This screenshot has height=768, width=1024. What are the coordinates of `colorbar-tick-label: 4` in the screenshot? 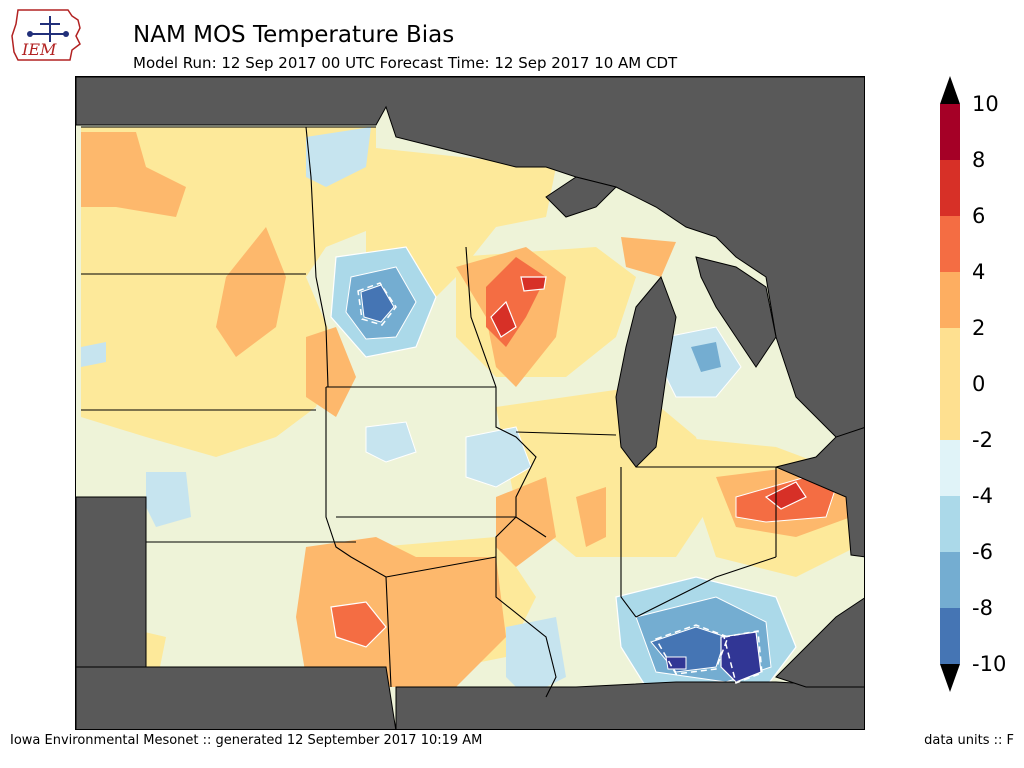 It's located at (979, 272).